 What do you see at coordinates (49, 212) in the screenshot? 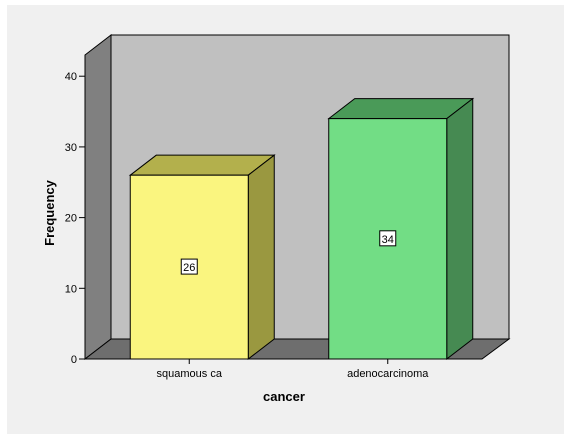
I see `y-axis-title: Frequency` at bounding box center [49, 212].